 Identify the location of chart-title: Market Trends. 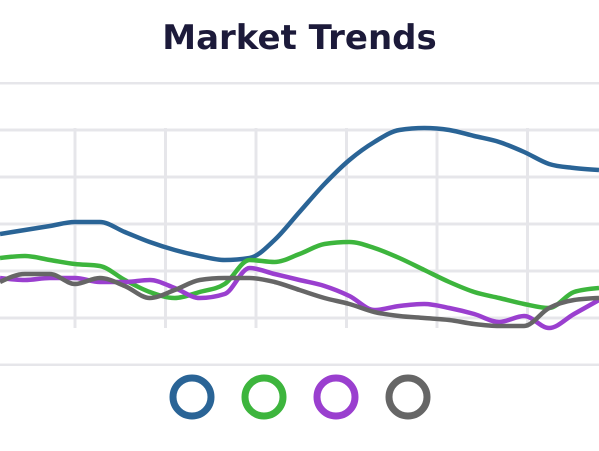
(299, 38).